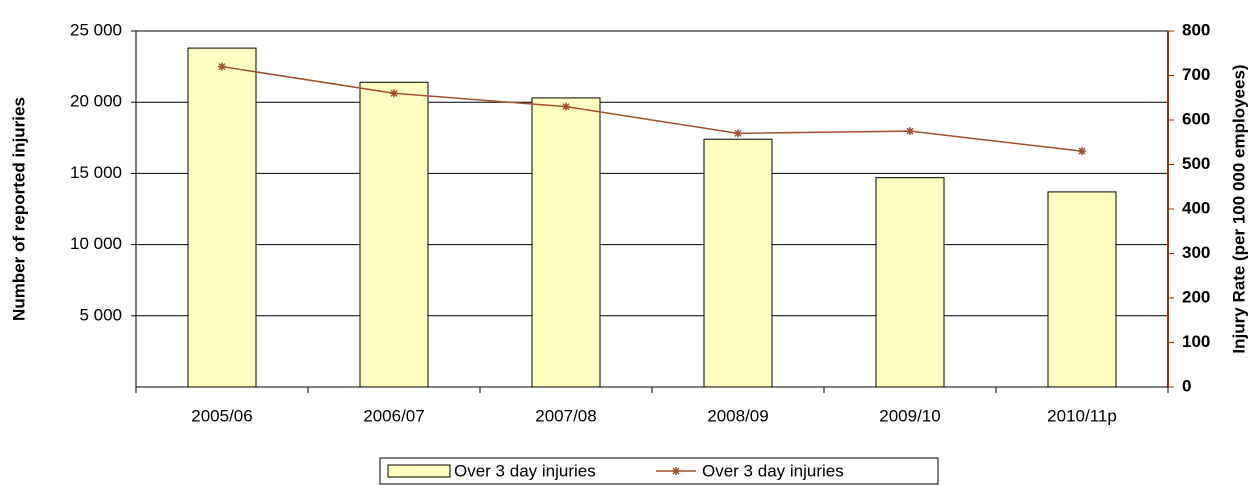 The height and width of the screenshot is (485, 1253). I want to click on x-tick-label: 2008/09, so click(737, 415).